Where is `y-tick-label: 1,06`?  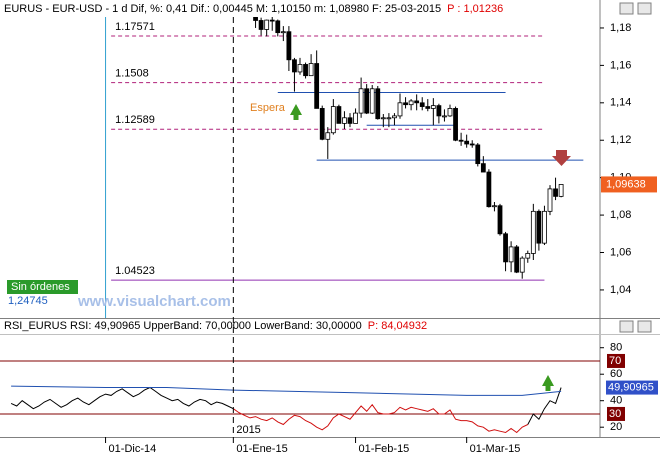 y-tick-label: 1,06 is located at coordinates (620, 252).